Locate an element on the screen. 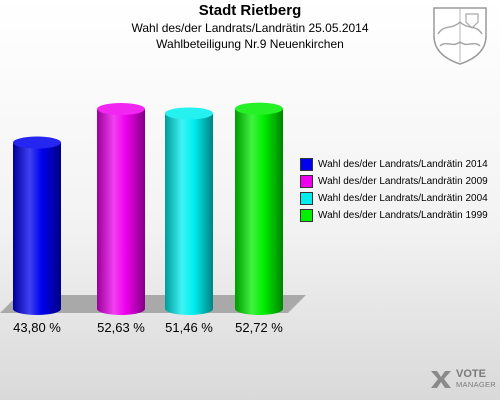 This screenshot has width=500, height=400. bar-top-2004 is located at coordinates (189, 113).